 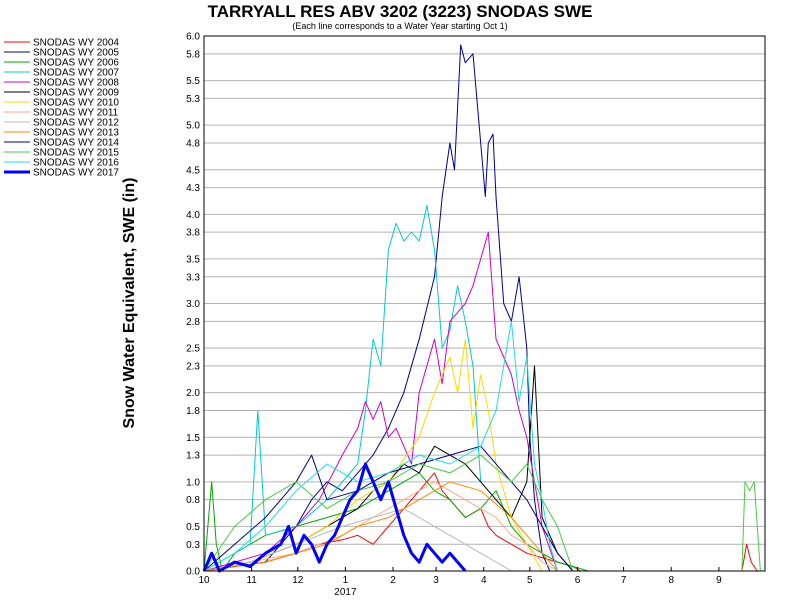 I want to click on y-tick-label: 1.5, so click(x=193, y=438).